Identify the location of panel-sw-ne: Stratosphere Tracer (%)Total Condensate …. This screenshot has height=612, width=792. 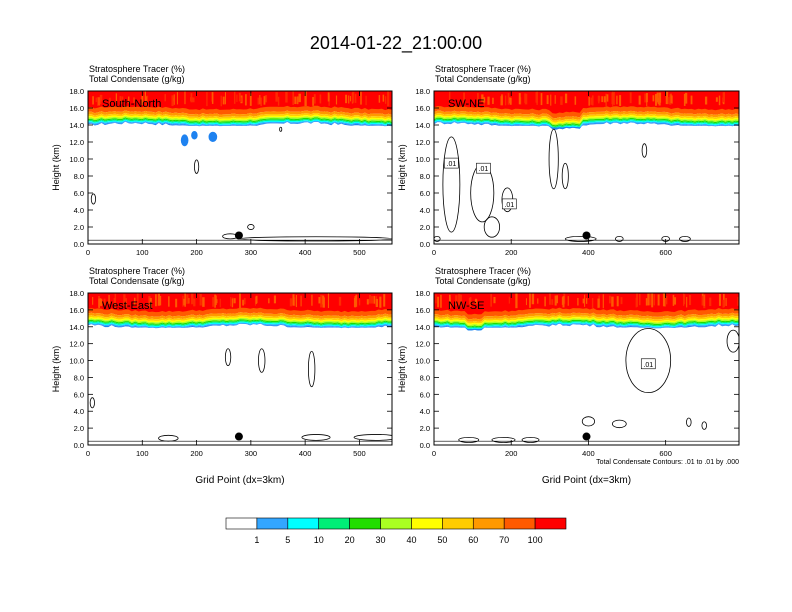
(568, 160).